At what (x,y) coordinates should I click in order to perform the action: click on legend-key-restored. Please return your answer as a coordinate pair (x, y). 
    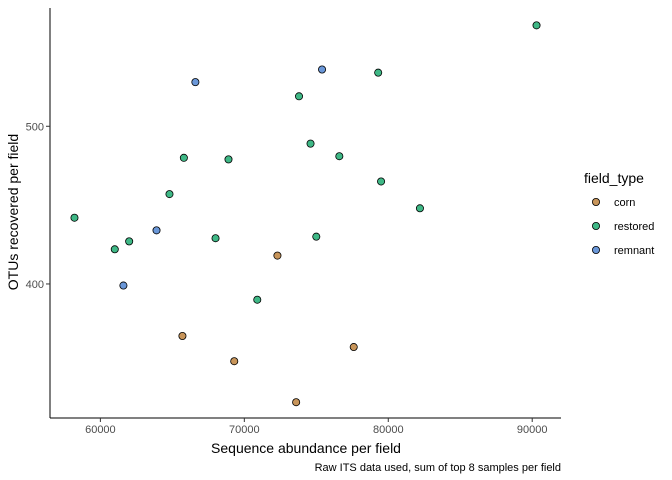
    Looking at the image, I should click on (596, 225).